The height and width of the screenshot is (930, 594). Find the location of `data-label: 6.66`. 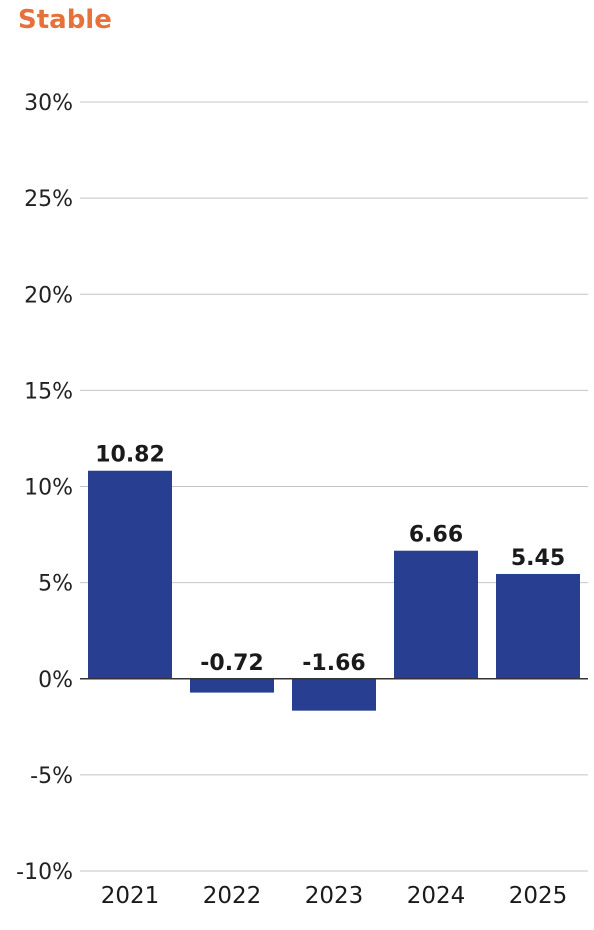

data-label: 6.66 is located at coordinates (436, 535).